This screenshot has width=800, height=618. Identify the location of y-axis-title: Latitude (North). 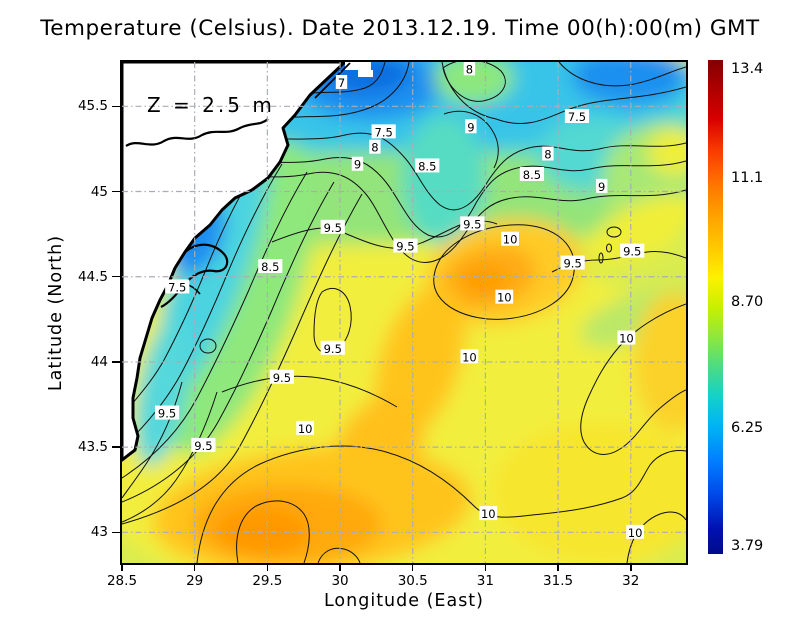
(56, 313).